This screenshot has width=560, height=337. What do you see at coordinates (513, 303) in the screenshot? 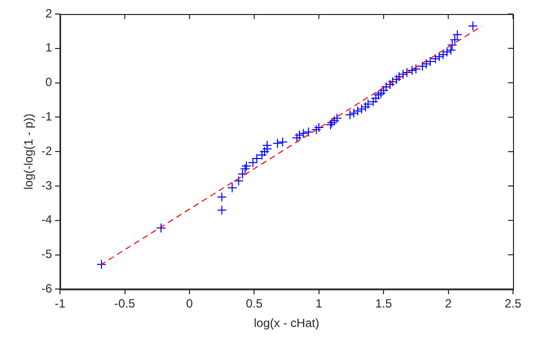
I see `x-tick-label: 2.5` at bounding box center [513, 303].